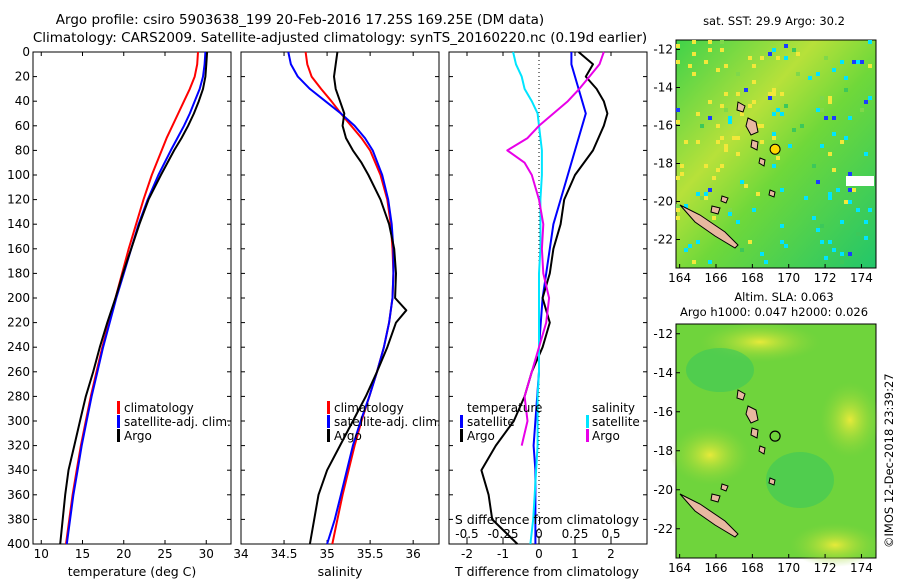 This screenshot has height=580, width=900. What do you see at coordinates (709, 226) in the screenshot?
I see `new-caledonia-island` at bounding box center [709, 226].